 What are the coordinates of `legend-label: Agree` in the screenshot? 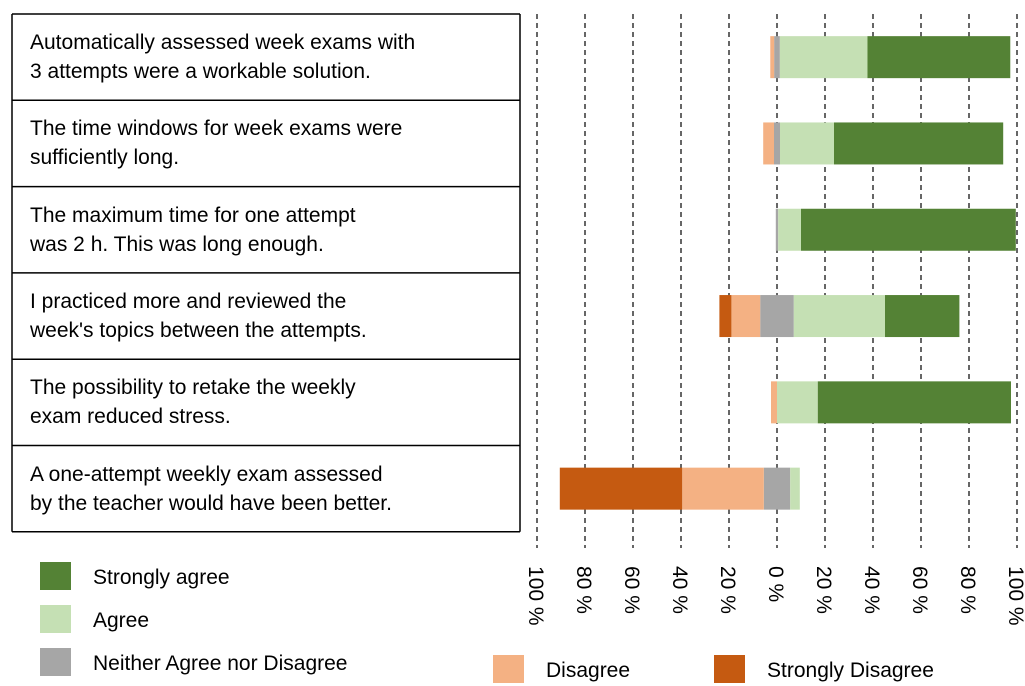 It's located at (121, 620).